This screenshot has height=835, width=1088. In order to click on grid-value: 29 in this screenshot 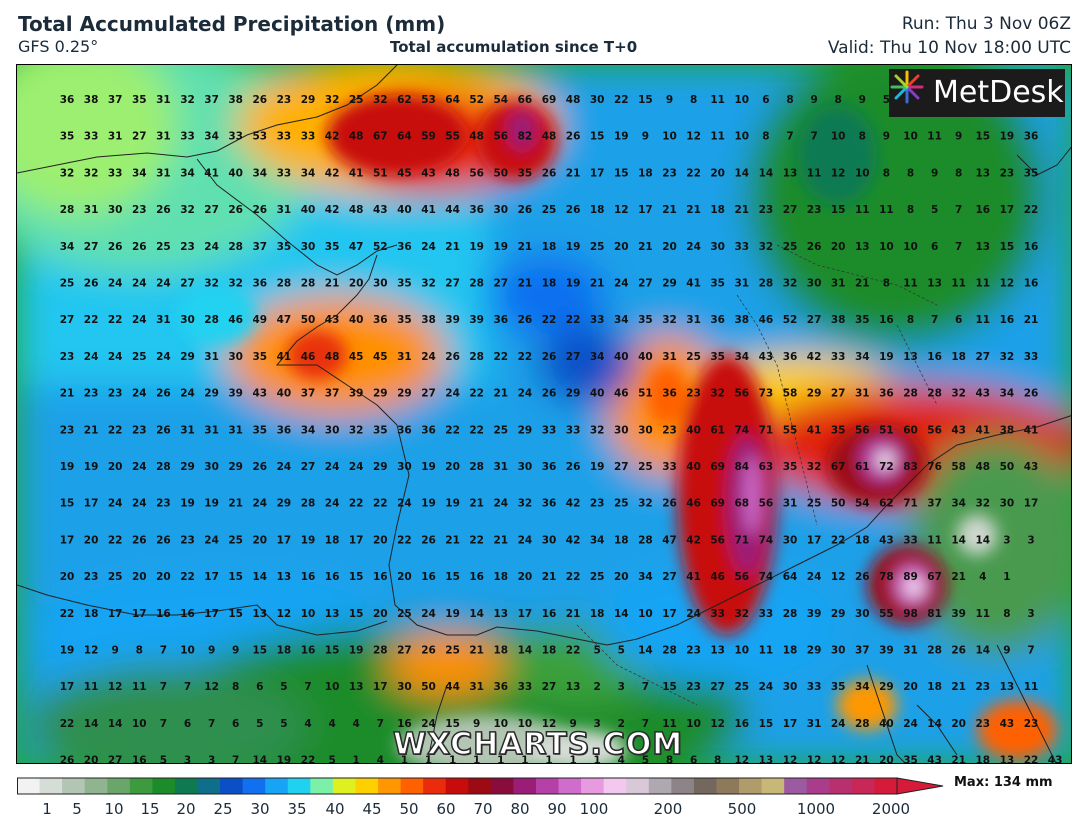, I will do `click(404, 394)`.